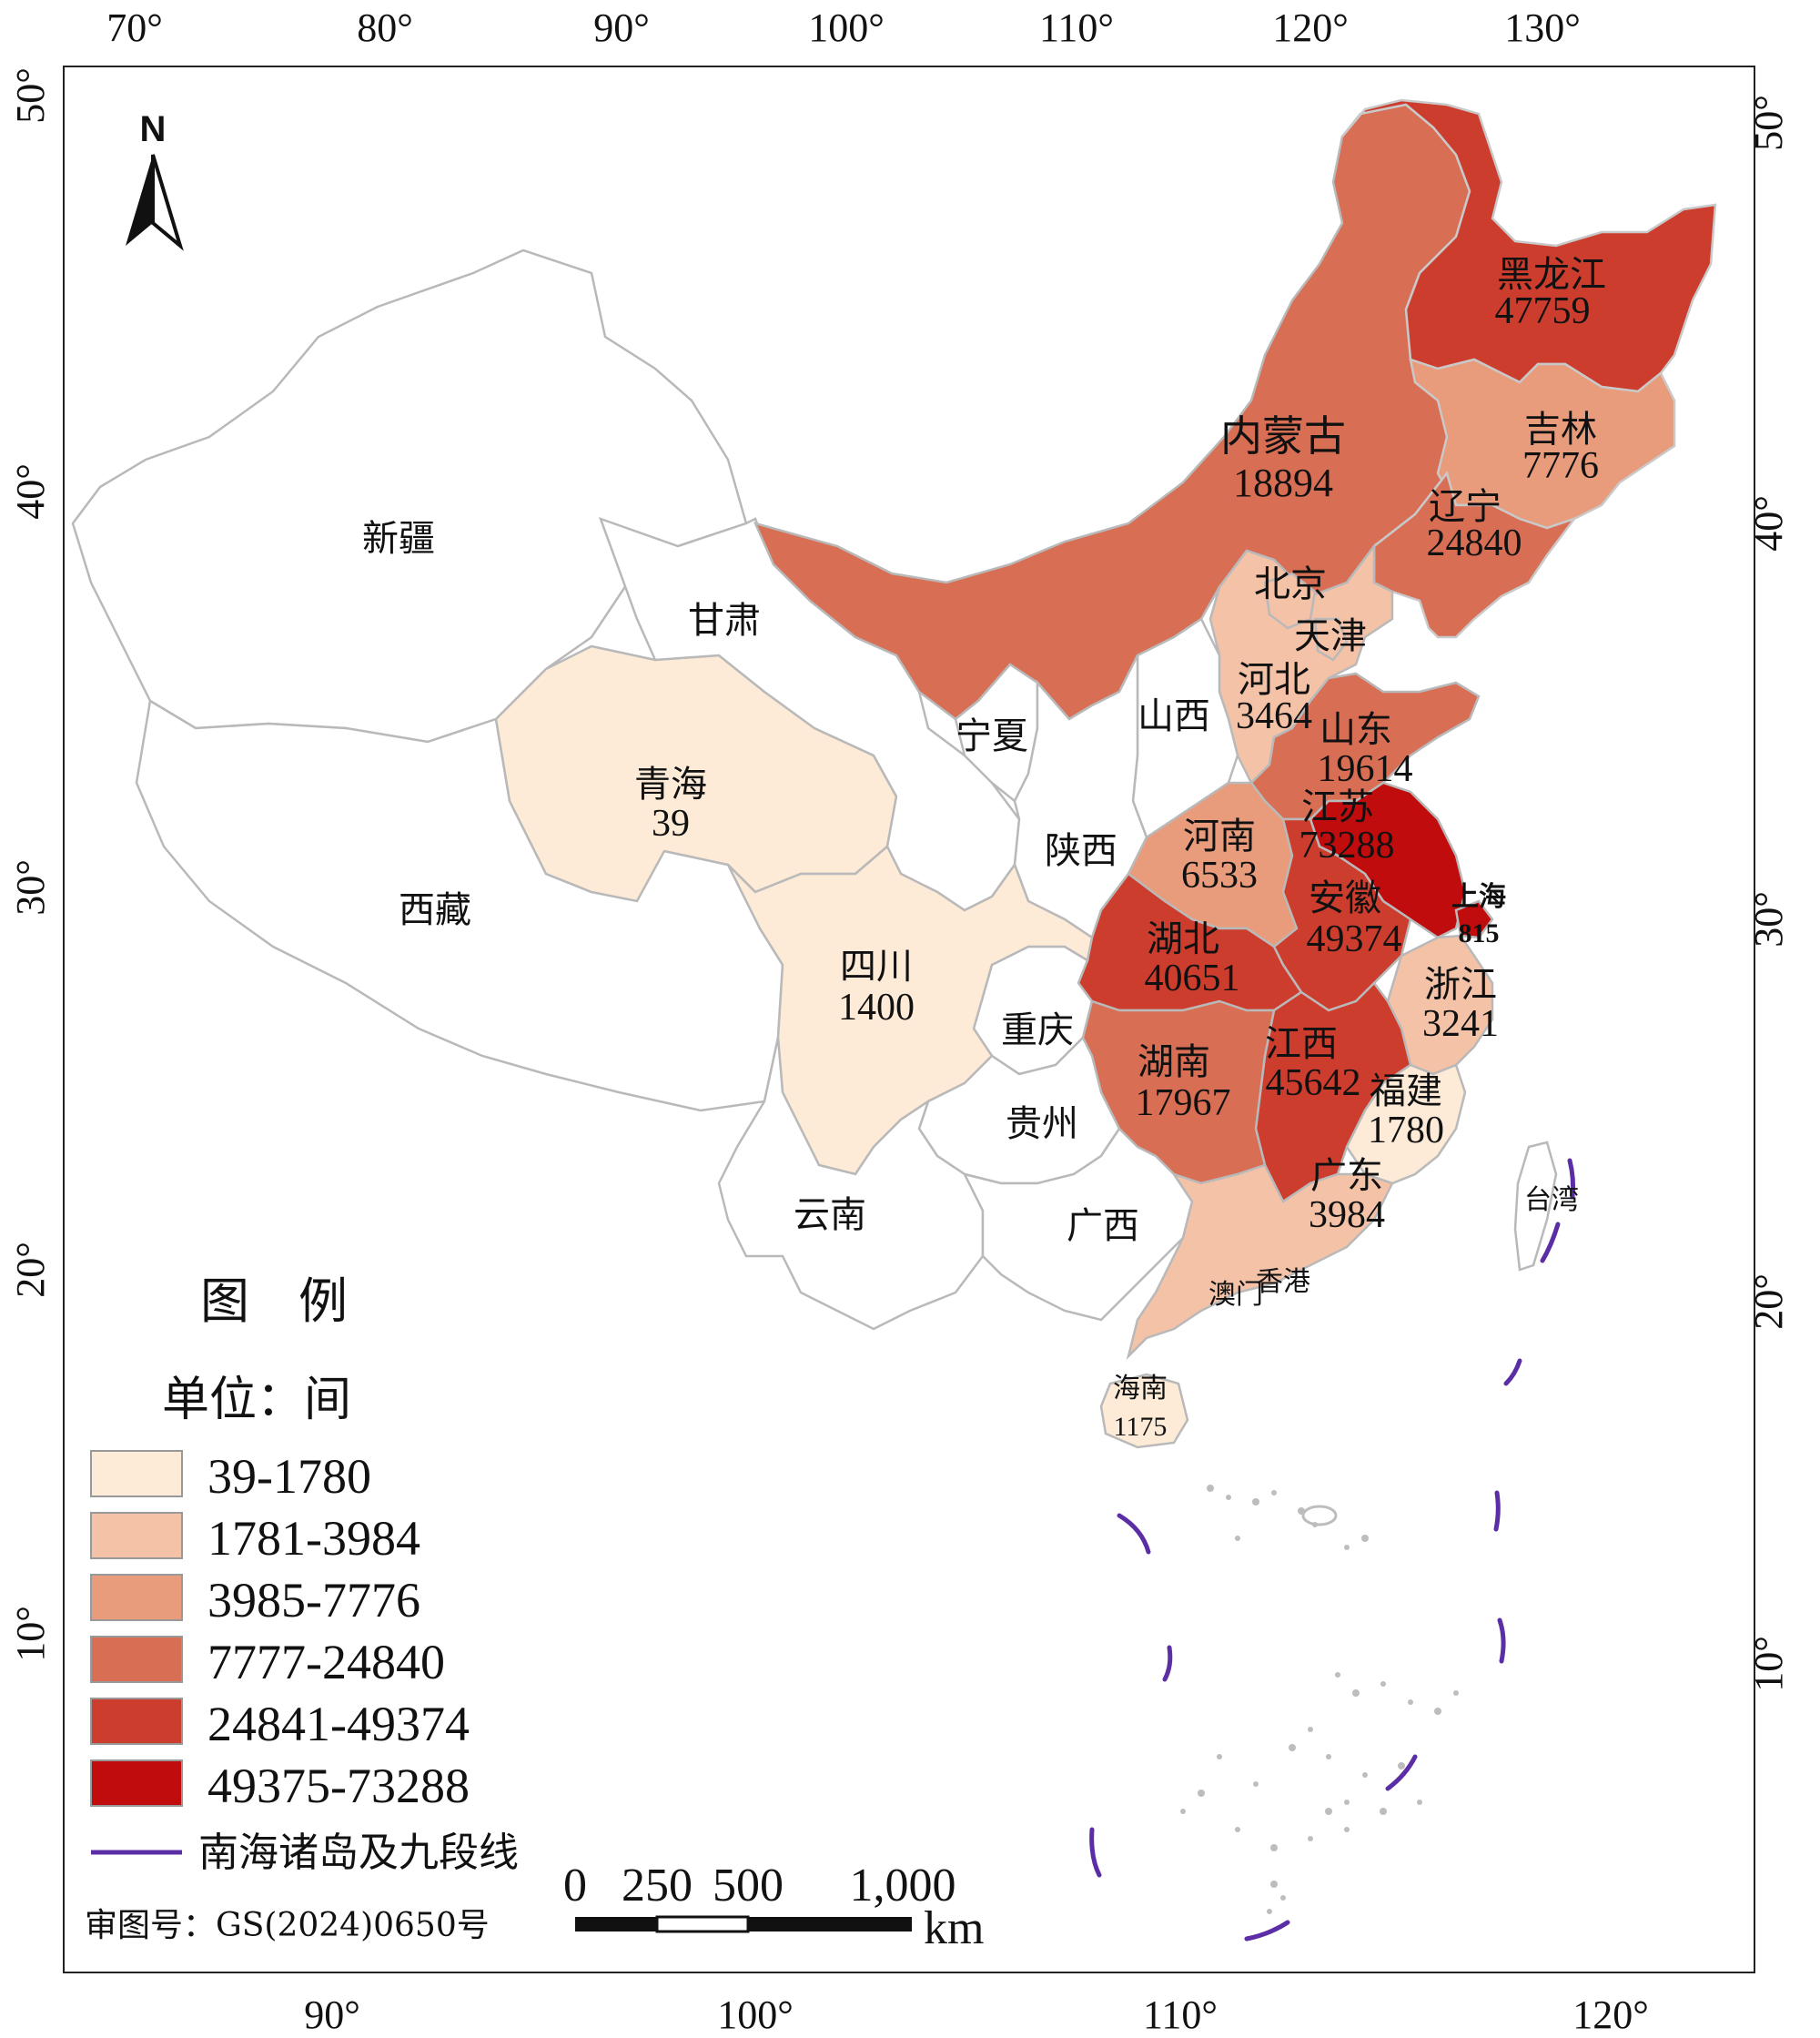 The image size is (1820, 2038). I want to click on left-tick: 50°, so click(31, 95).